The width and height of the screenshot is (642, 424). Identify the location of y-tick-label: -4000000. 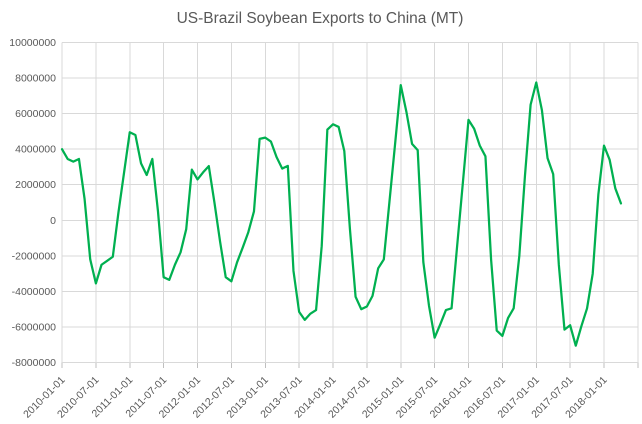
(34, 292).